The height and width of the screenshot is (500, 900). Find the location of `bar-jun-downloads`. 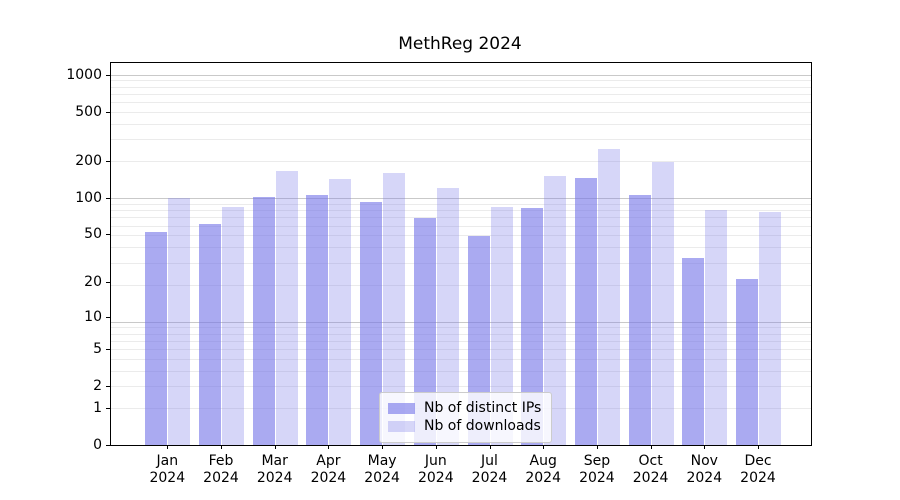

bar-jun-downloads is located at coordinates (447, 316).